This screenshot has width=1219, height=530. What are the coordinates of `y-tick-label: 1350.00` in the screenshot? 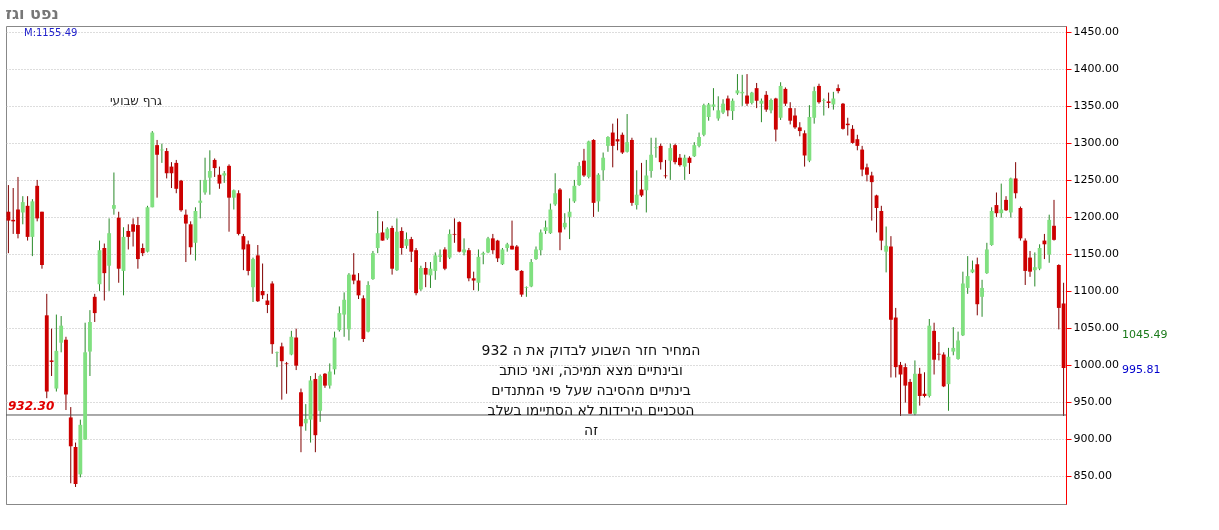 It's located at (1096, 106).